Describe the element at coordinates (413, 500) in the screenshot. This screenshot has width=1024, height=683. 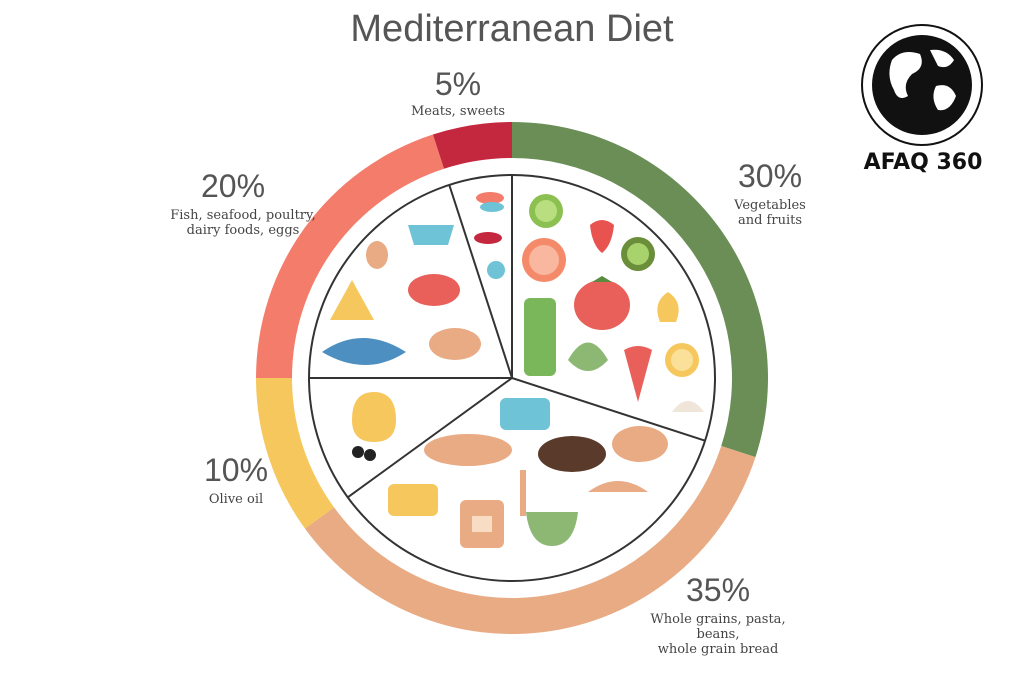
I see `porridge-bowl-icon` at that location.